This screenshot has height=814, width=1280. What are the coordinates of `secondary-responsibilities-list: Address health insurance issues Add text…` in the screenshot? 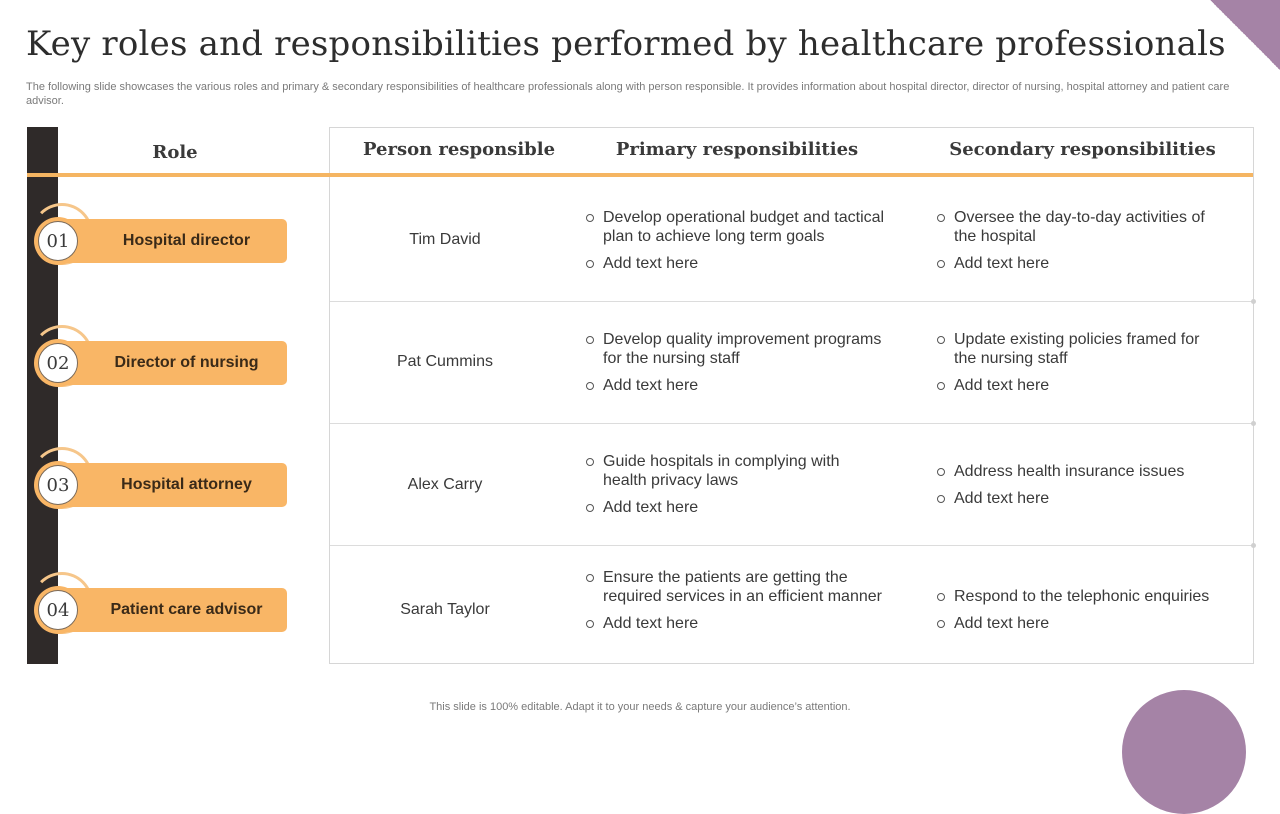 It's located at (1081, 489).